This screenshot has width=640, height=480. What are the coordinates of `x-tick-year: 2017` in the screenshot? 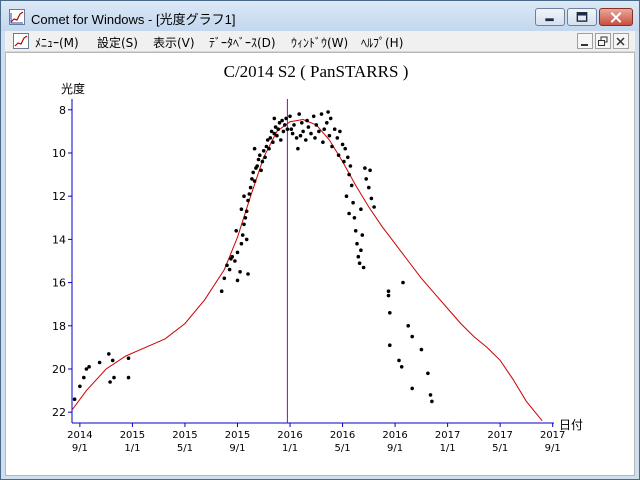 It's located at (447, 435).